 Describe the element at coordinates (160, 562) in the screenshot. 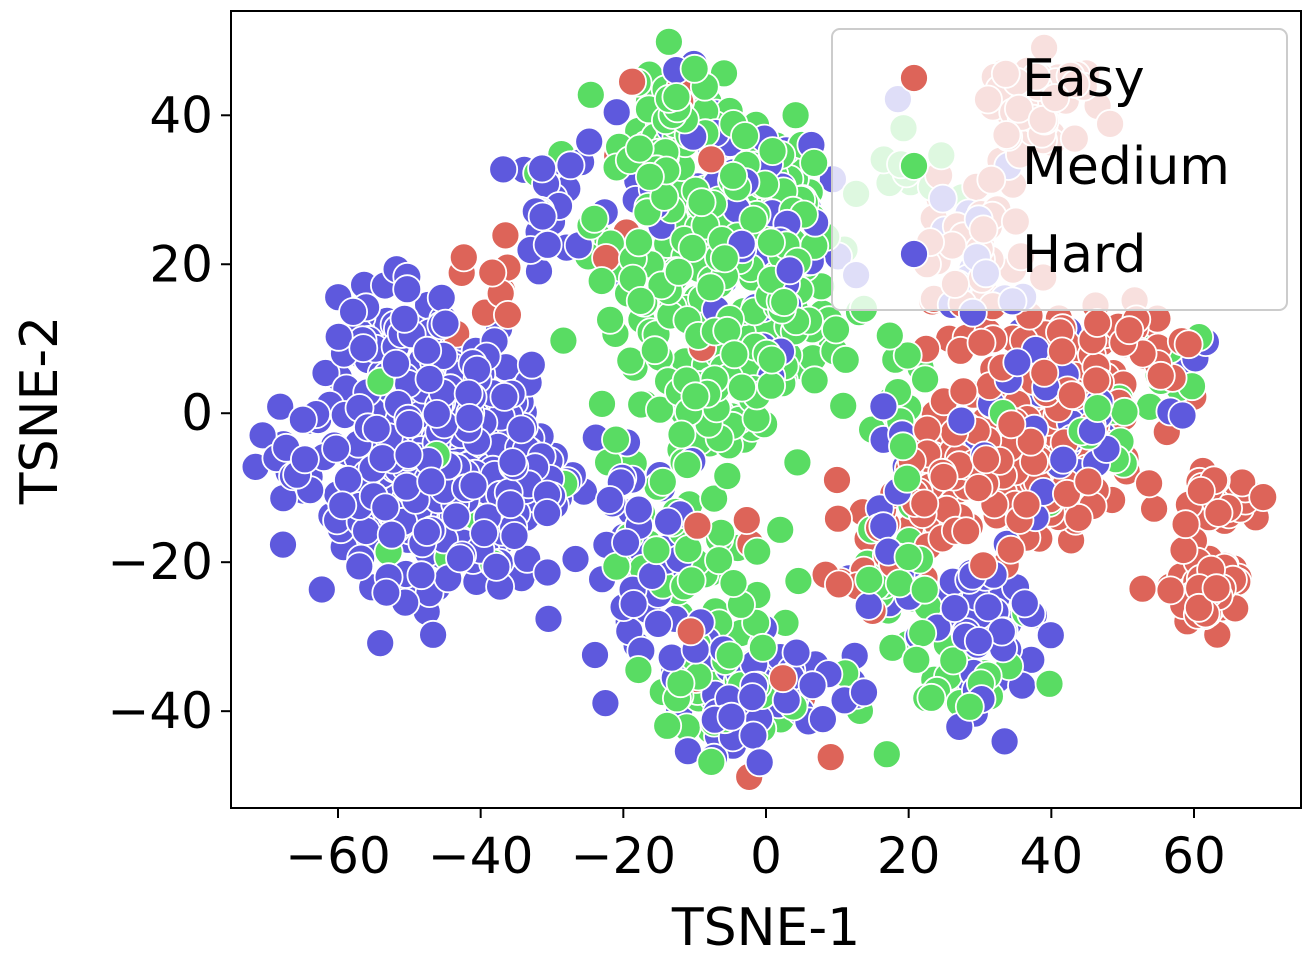

I see `y-tick-label: −20` at that location.